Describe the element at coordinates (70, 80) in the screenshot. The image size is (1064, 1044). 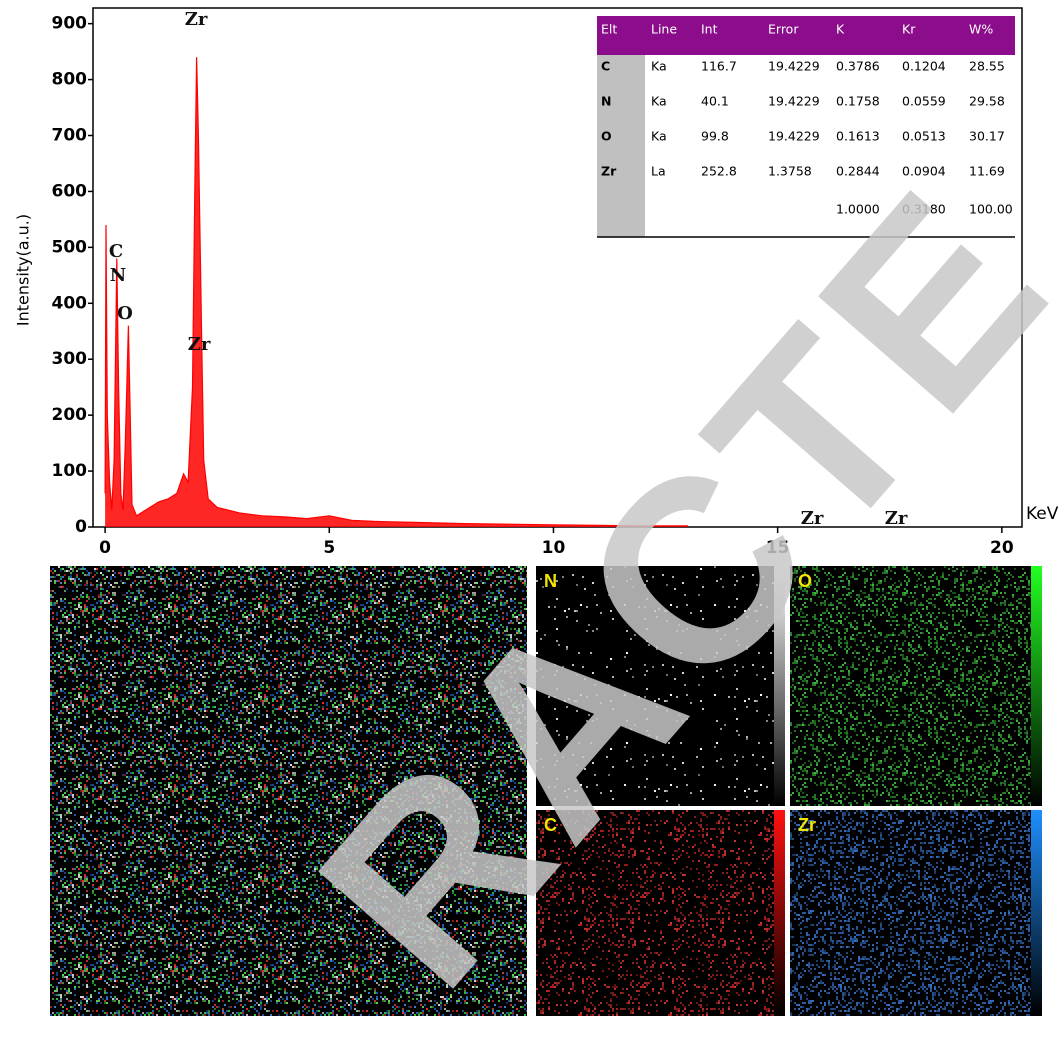
I see `y-tick-label: 800` at that location.